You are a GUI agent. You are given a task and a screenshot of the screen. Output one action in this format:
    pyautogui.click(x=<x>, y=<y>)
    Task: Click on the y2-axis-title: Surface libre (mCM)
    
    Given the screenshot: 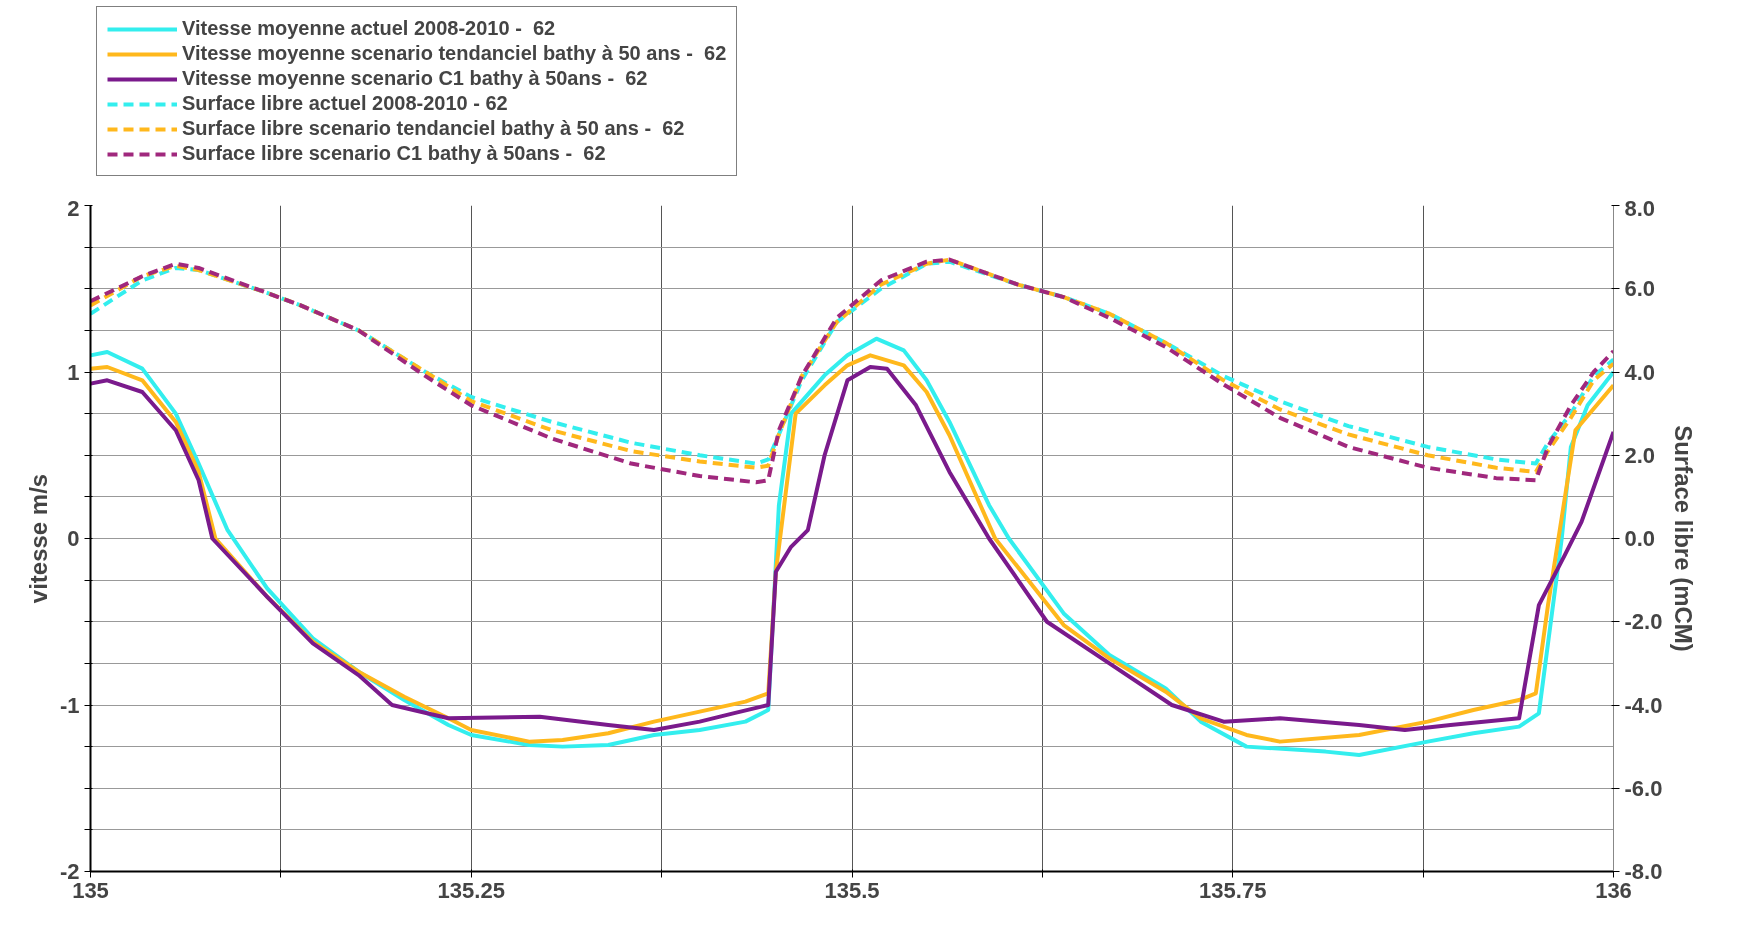 What is the action you would take?
    pyautogui.click(x=1684, y=538)
    